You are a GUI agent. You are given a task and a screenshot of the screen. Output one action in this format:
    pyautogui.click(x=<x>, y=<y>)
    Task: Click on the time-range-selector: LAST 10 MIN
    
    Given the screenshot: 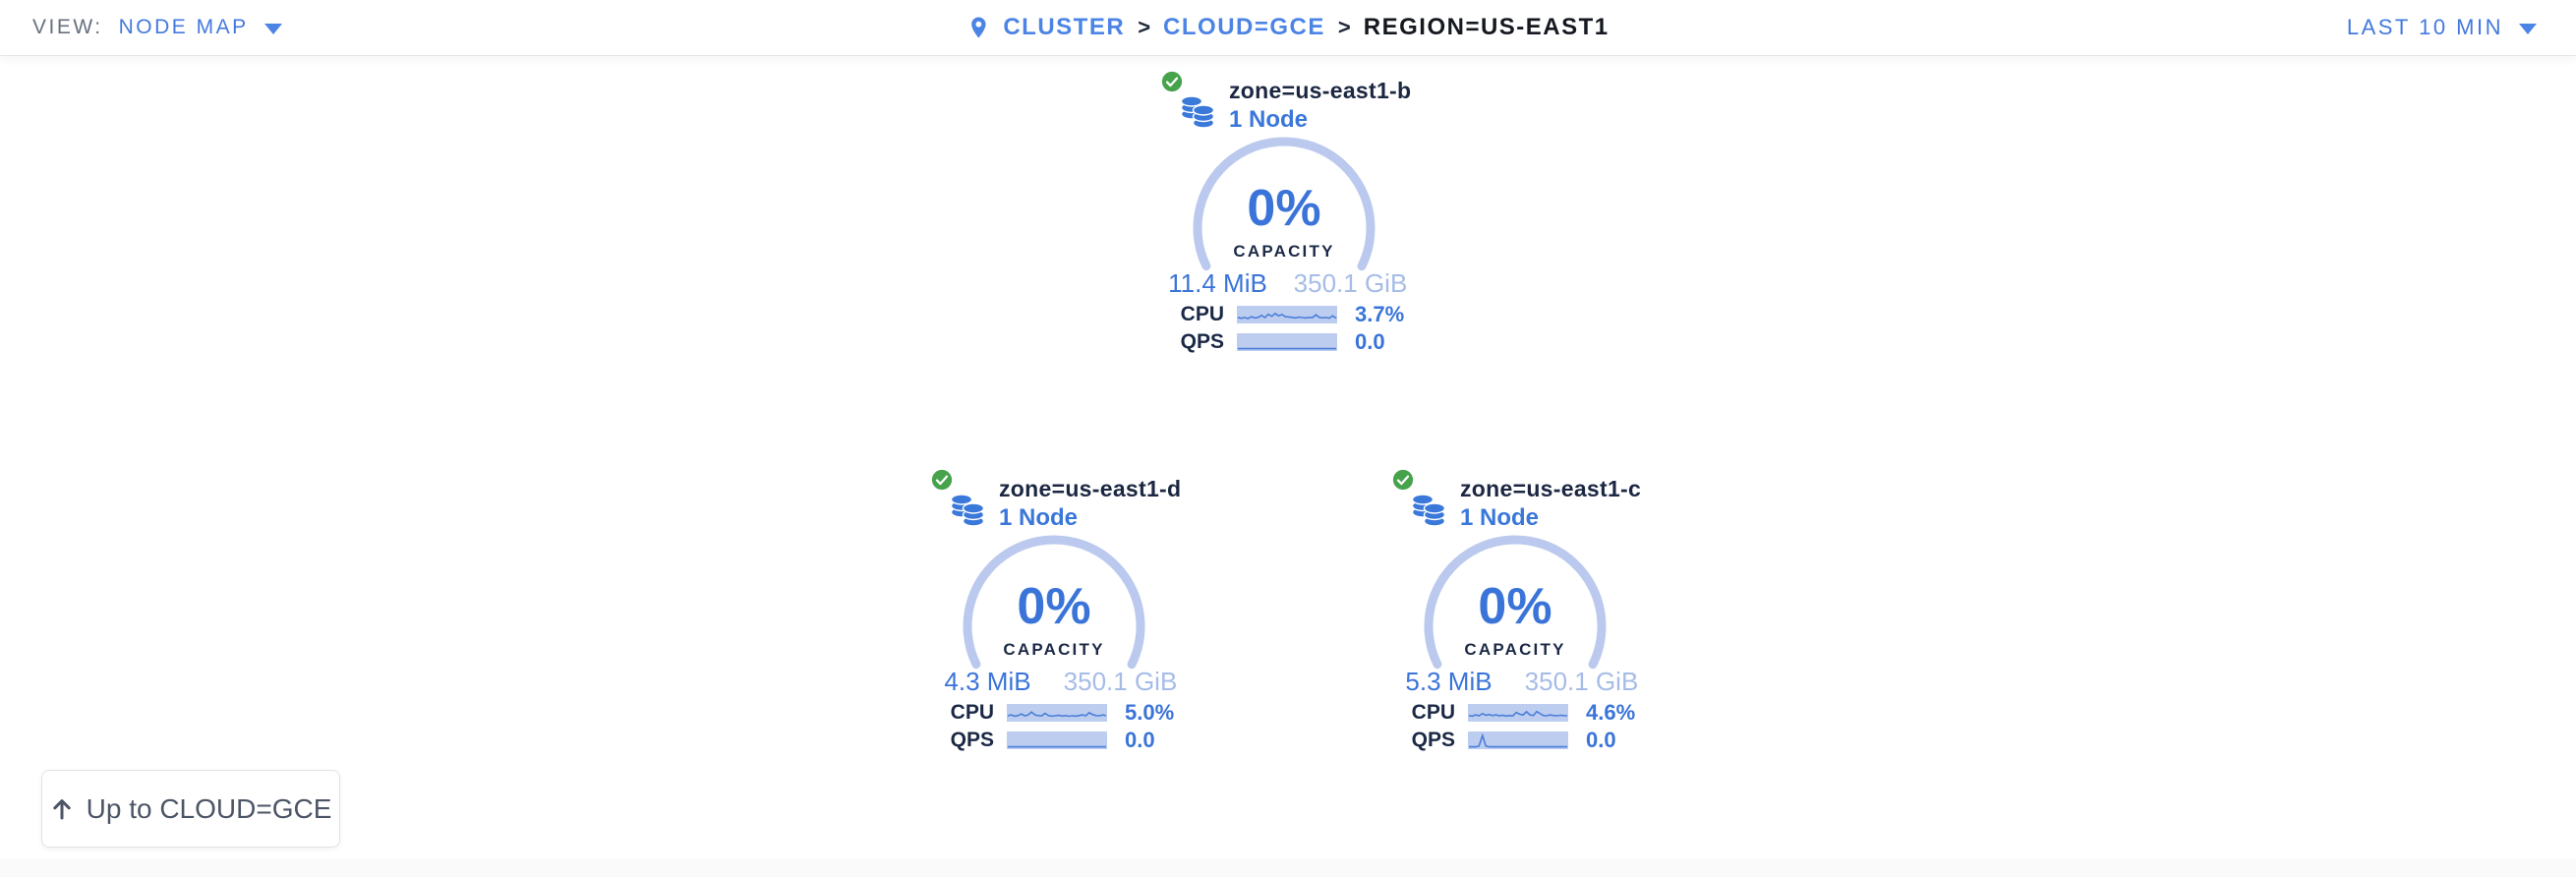 What is the action you would take?
    pyautogui.click(x=2442, y=27)
    